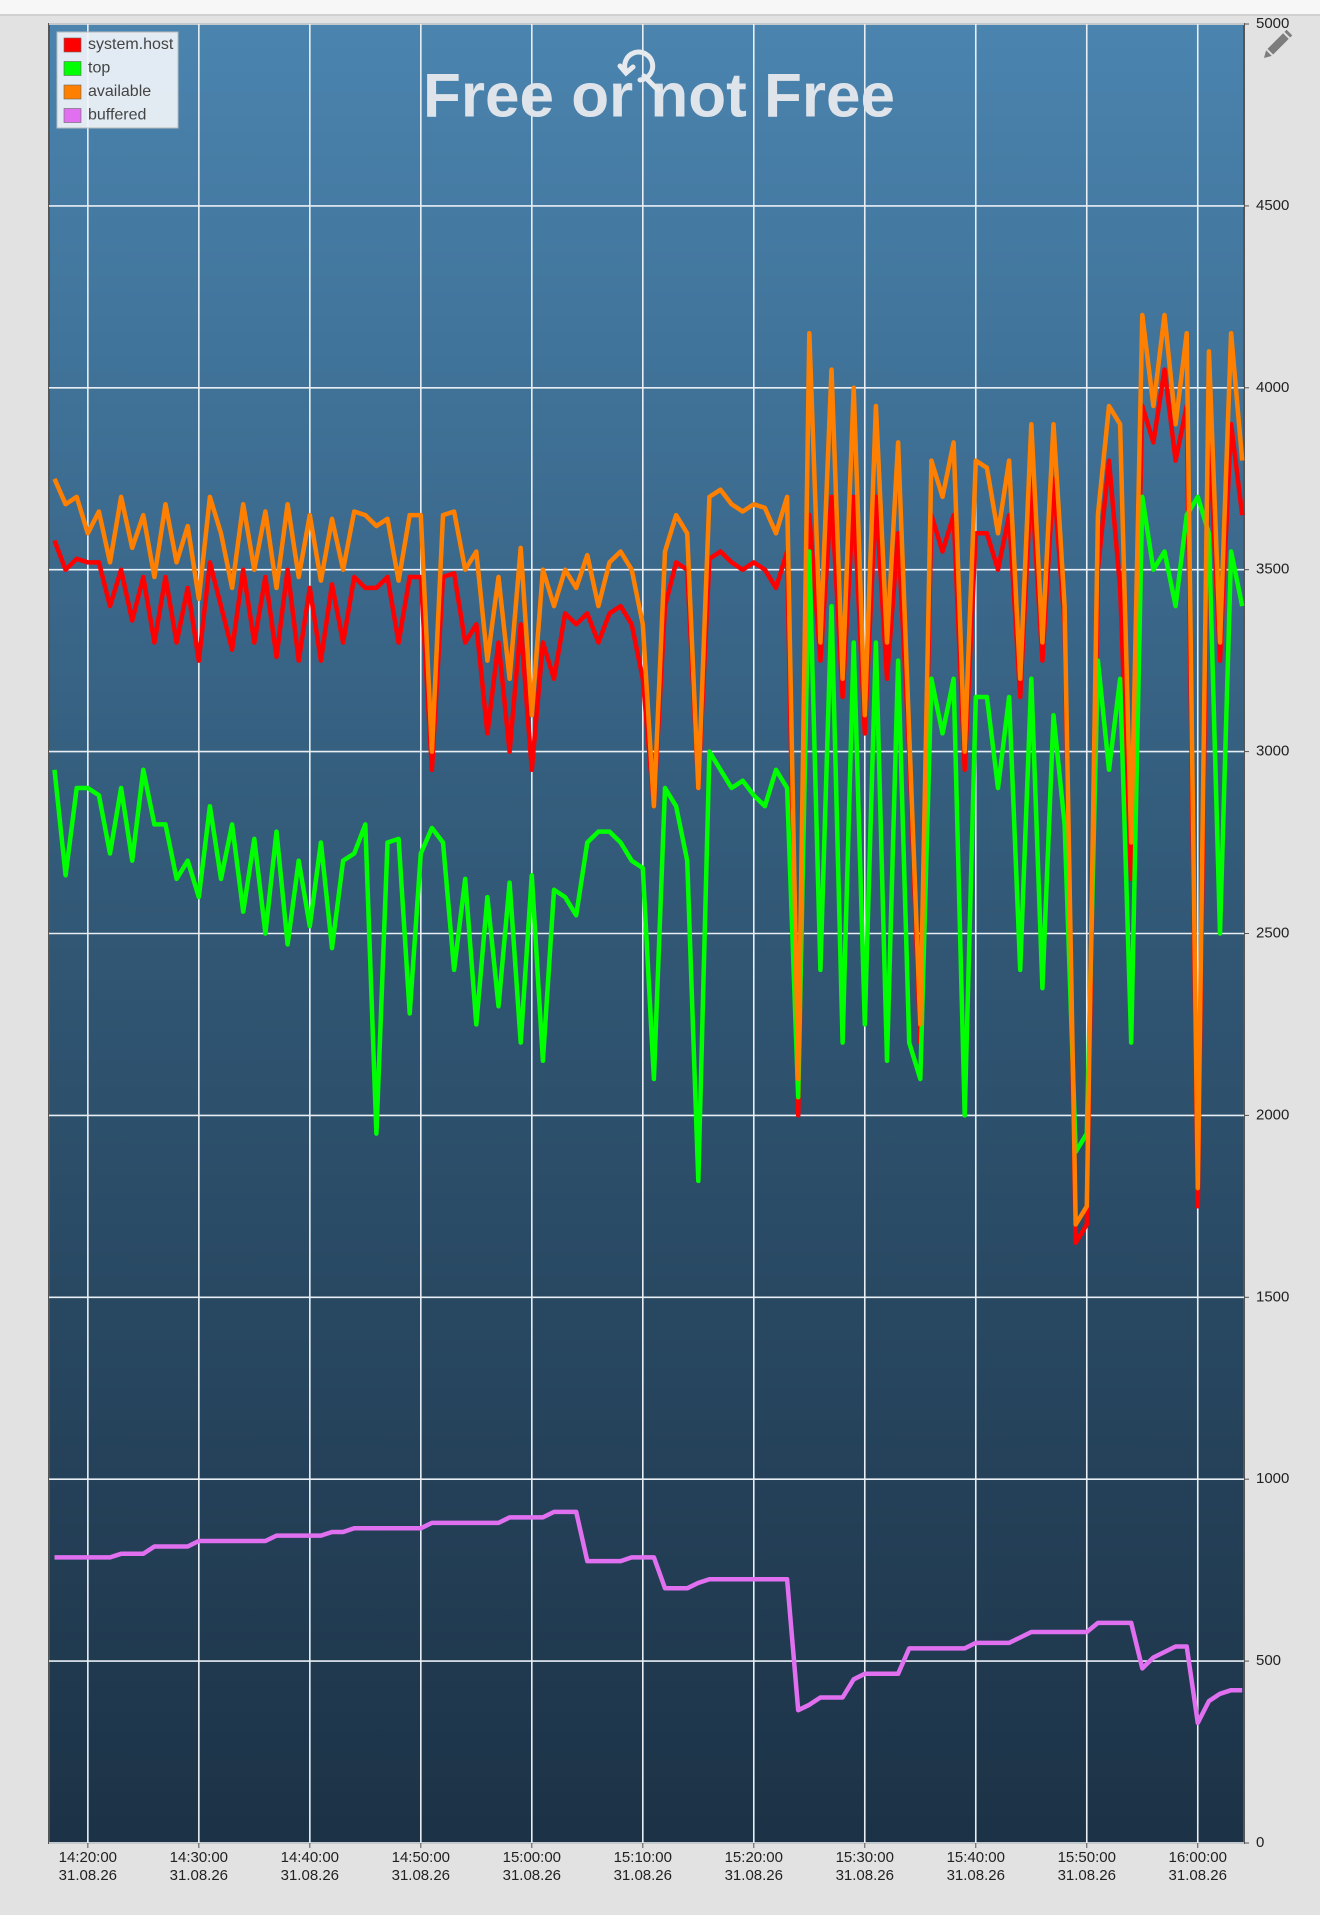  I want to click on y-tick-label: 3500, so click(1272, 569).